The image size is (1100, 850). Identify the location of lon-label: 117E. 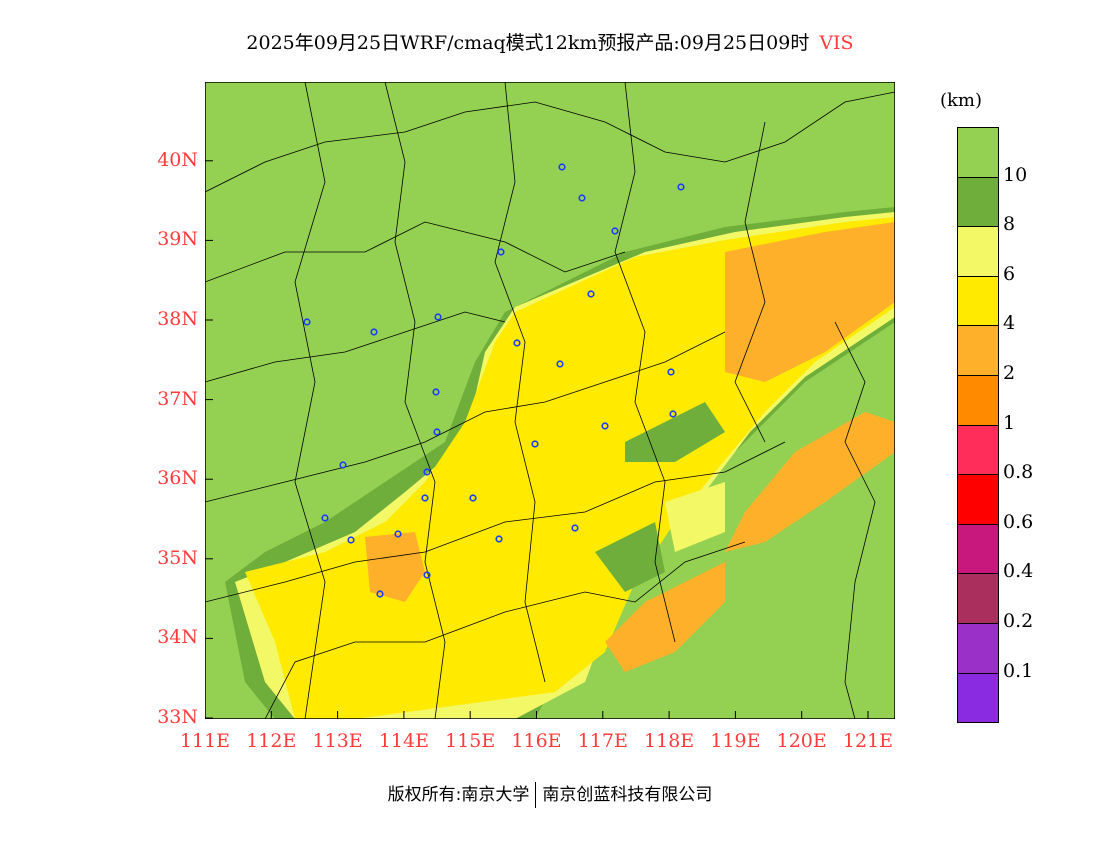
(602, 741).